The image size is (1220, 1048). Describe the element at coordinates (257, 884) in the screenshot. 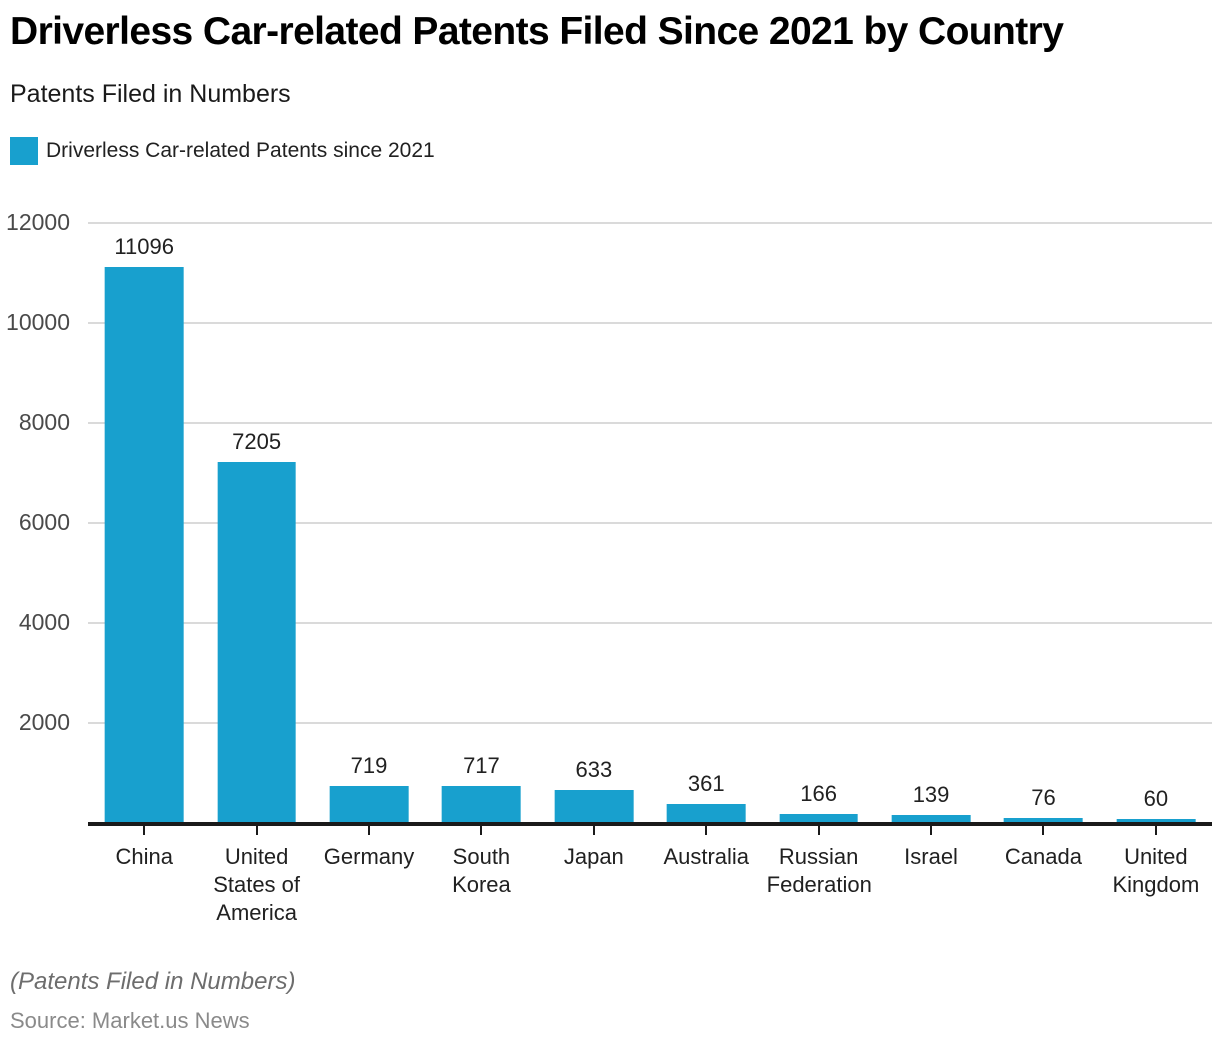

I see `x-tick-label: United States of America` at that location.